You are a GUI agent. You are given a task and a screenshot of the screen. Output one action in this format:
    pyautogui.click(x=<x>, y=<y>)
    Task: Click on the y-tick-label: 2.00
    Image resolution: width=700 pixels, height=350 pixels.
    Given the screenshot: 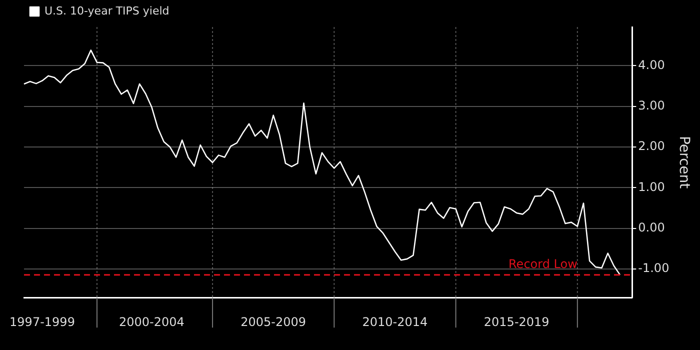 What is the action you would take?
    pyautogui.click(x=651, y=146)
    